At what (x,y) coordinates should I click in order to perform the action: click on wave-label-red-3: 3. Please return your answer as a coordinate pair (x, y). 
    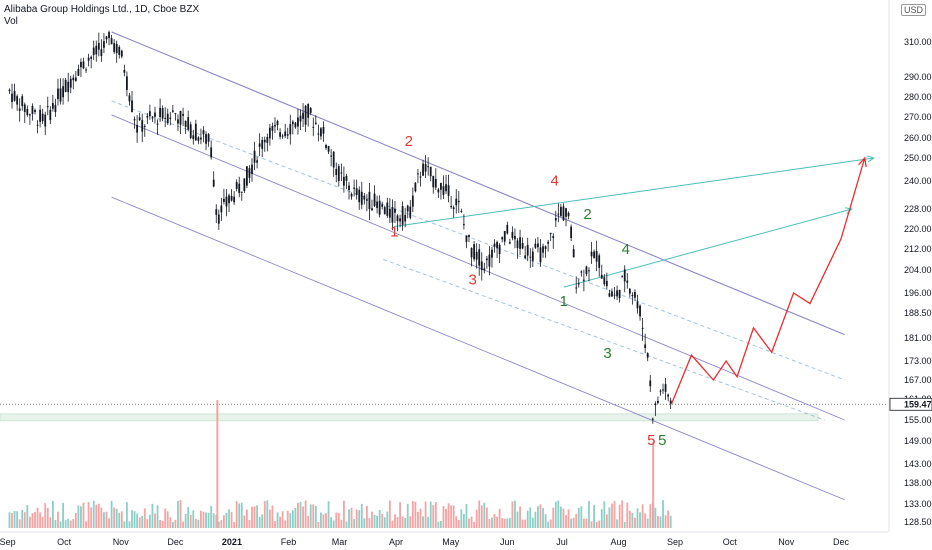
    Looking at the image, I should click on (472, 279).